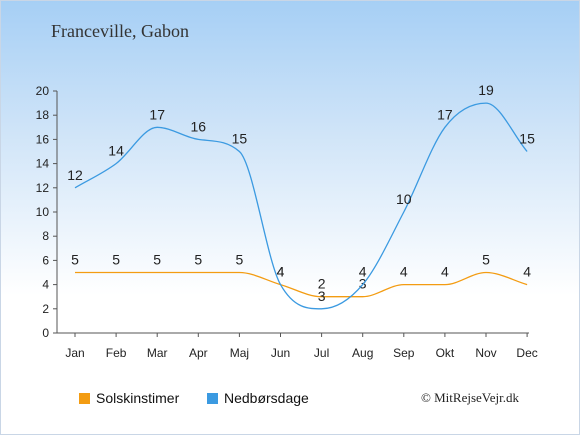  I want to click on x-tick-label: Feb, so click(116, 353).